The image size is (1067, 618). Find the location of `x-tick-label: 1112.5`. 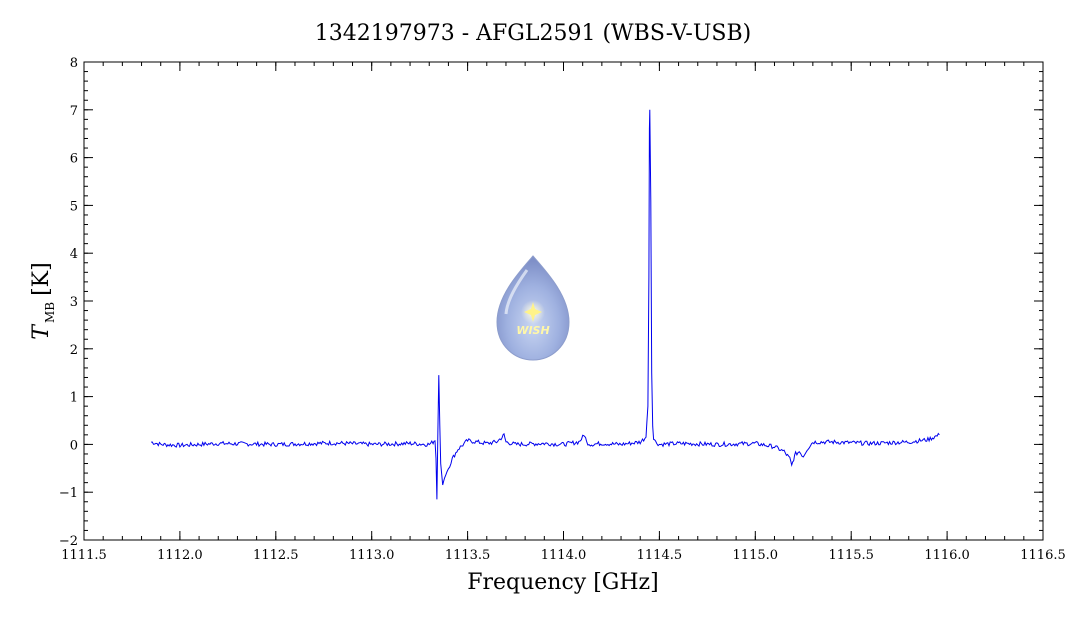

x-tick-label: 1112.5 is located at coordinates (276, 555).